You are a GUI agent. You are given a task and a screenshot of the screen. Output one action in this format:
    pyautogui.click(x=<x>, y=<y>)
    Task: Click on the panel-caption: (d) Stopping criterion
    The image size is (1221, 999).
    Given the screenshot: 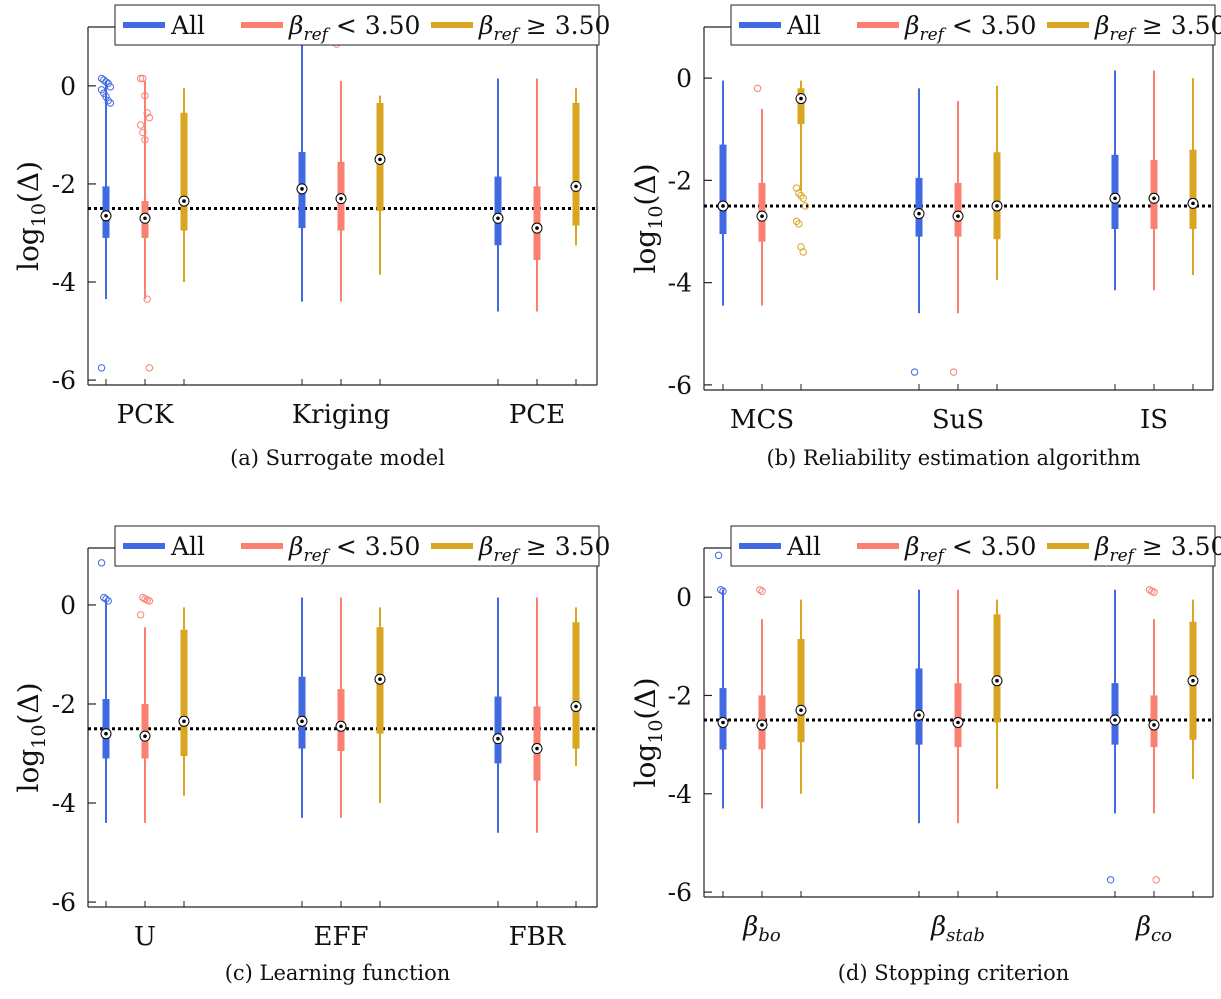 What is the action you would take?
    pyautogui.click(x=954, y=973)
    